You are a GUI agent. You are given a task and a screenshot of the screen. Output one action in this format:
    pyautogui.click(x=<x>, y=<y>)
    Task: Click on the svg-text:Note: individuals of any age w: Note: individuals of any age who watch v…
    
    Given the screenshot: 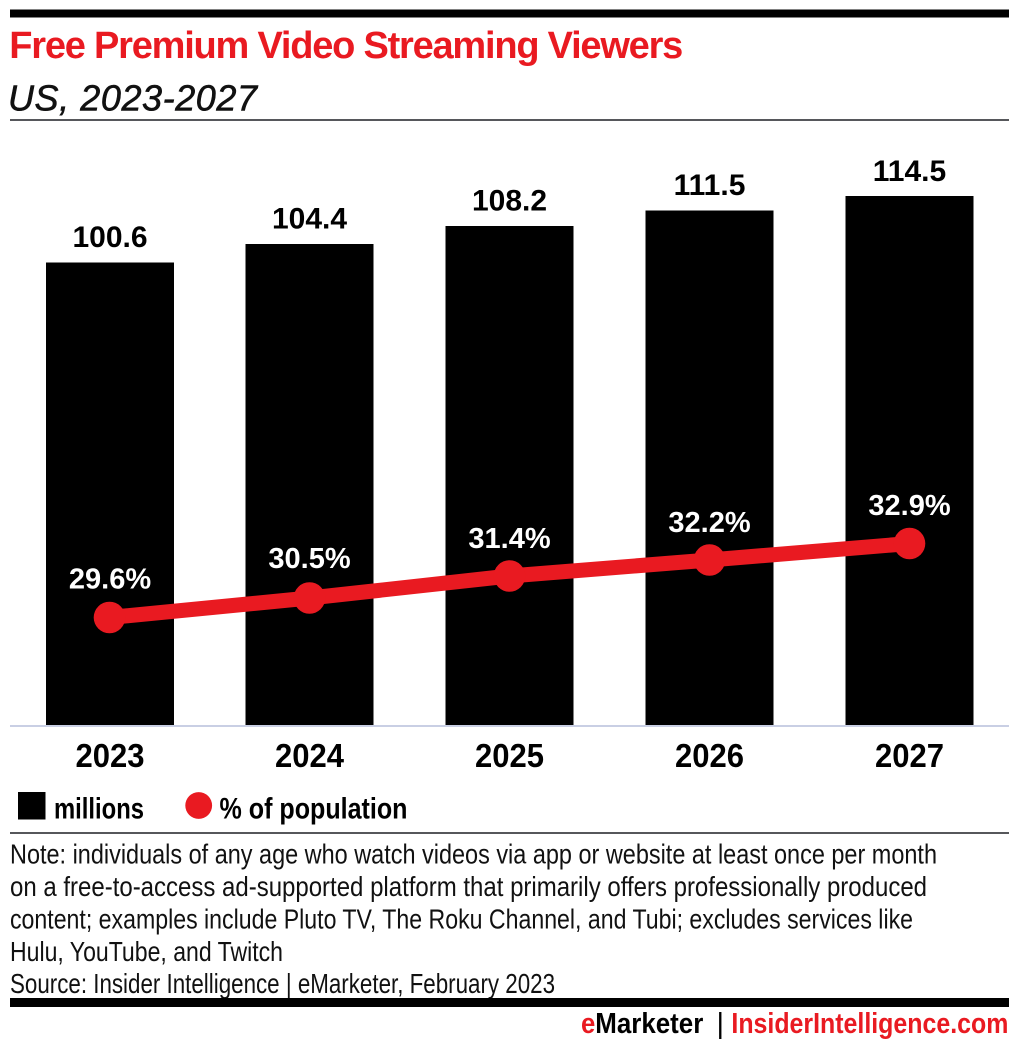 What is the action you would take?
    pyautogui.click(x=473, y=854)
    